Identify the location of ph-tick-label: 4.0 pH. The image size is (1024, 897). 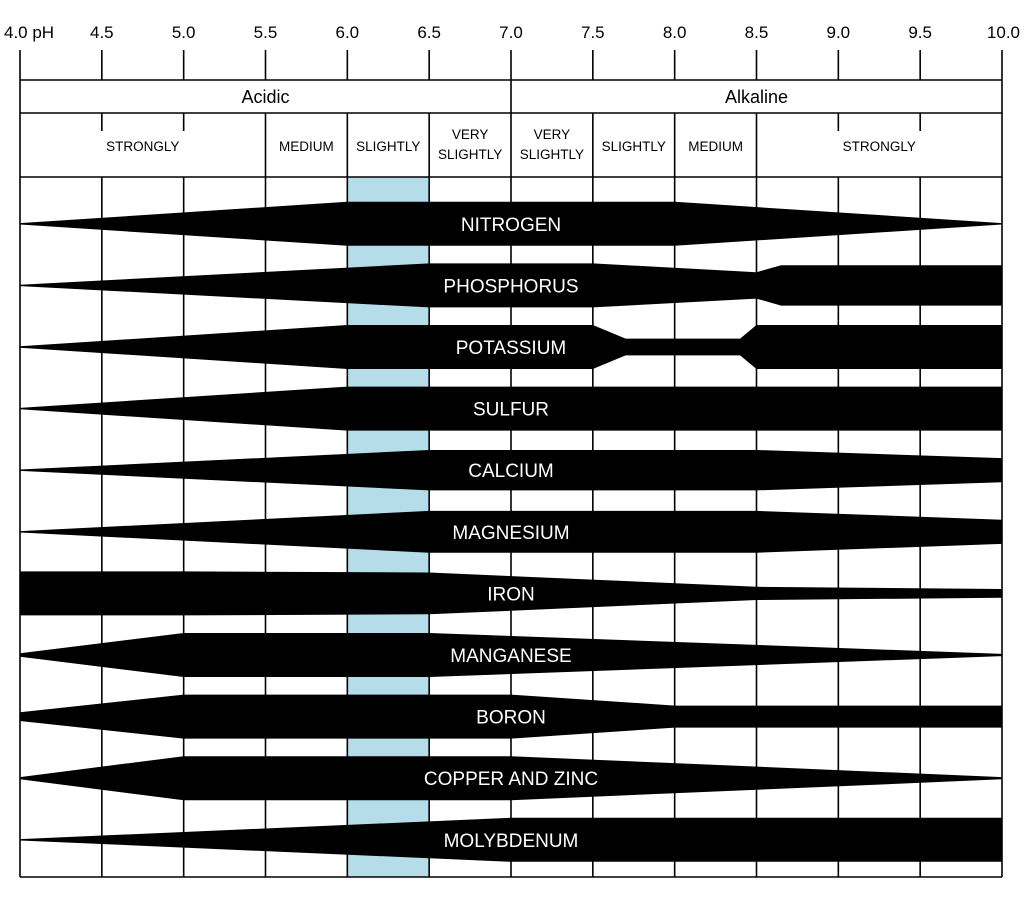
(29, 32).